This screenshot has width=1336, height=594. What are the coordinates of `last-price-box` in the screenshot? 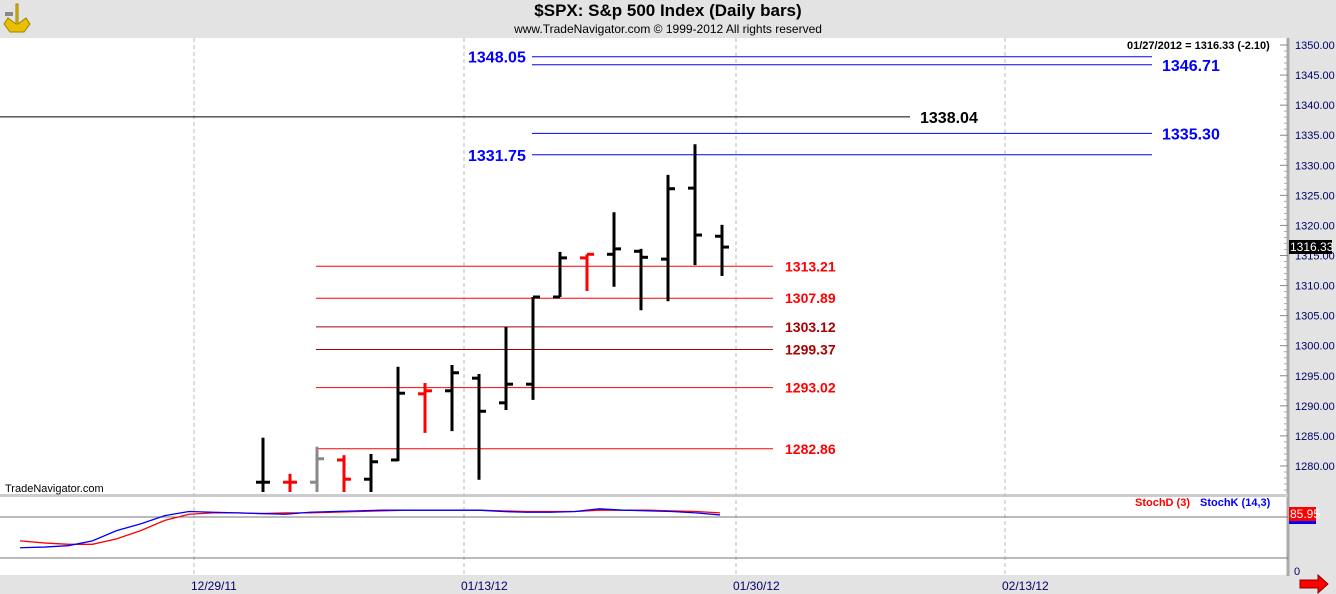 It's located at (1310, 247).